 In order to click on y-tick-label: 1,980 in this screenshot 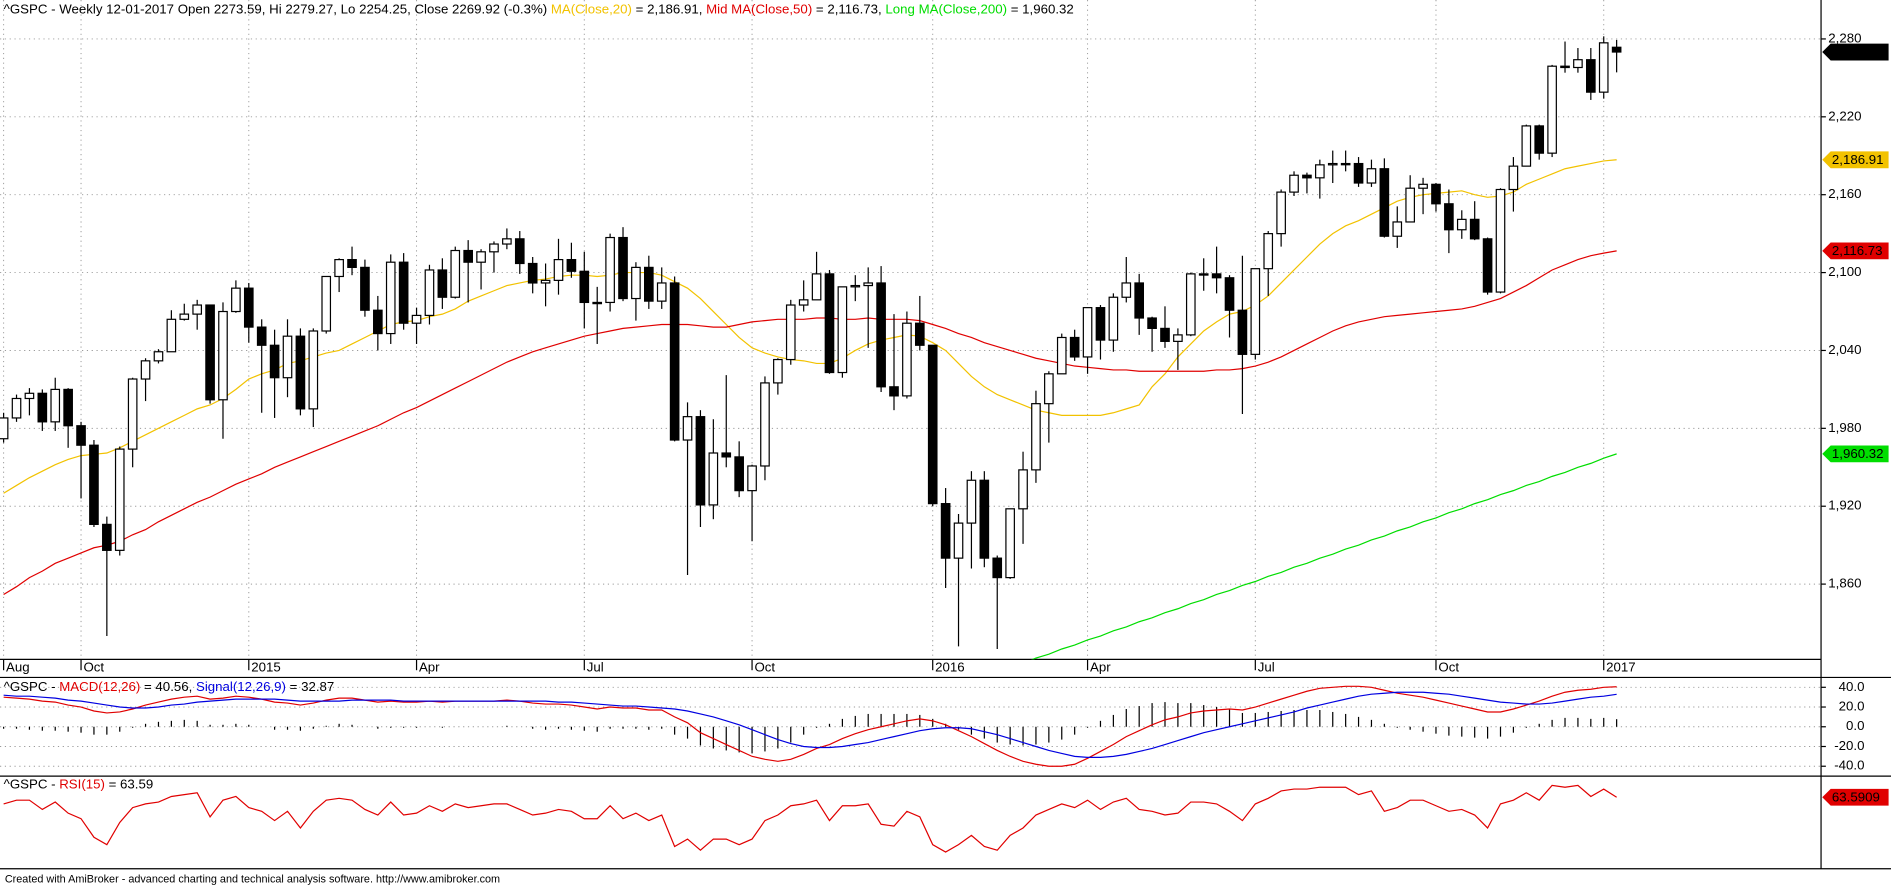, I will do `click(1844, 427)`.